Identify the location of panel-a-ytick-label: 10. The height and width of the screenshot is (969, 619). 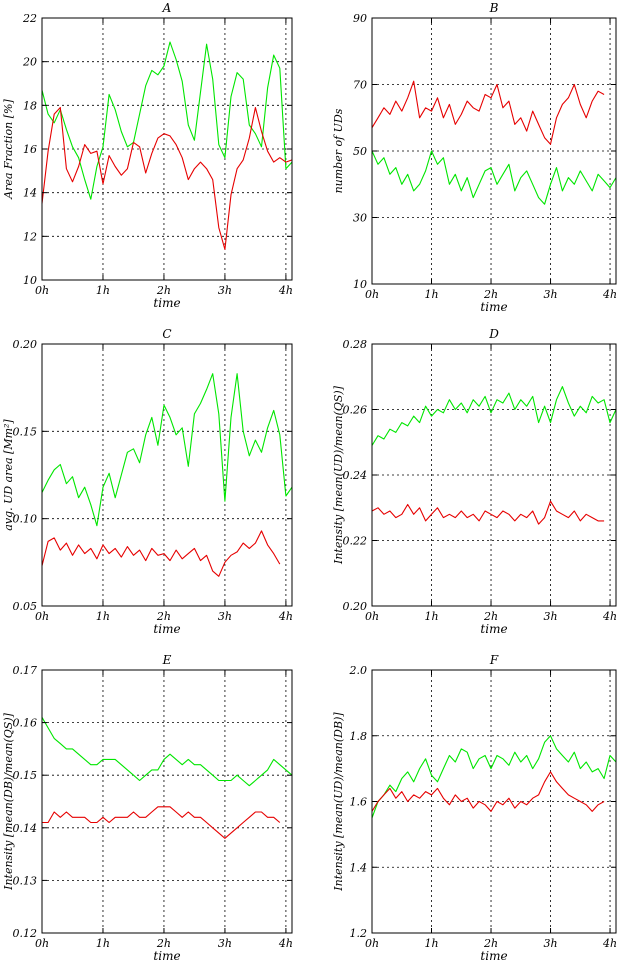
(30, 280).